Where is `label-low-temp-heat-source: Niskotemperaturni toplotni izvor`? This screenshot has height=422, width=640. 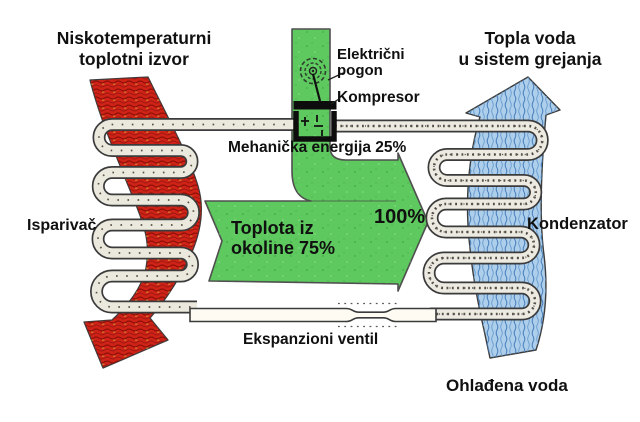 label-low-temp-heat-source: Niskotemperaturni toplotni izvor is located at coordinates (134, 49).